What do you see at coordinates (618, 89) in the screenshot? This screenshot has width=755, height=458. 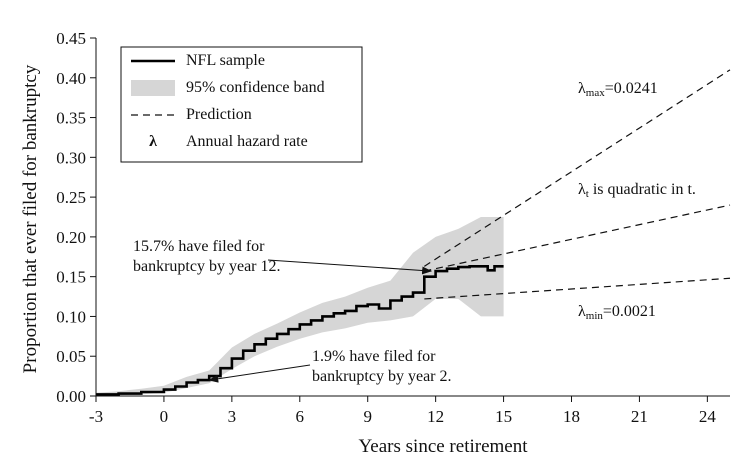 I see `prediction-label: λmax=0.0241` at bounding box center [618, 89].